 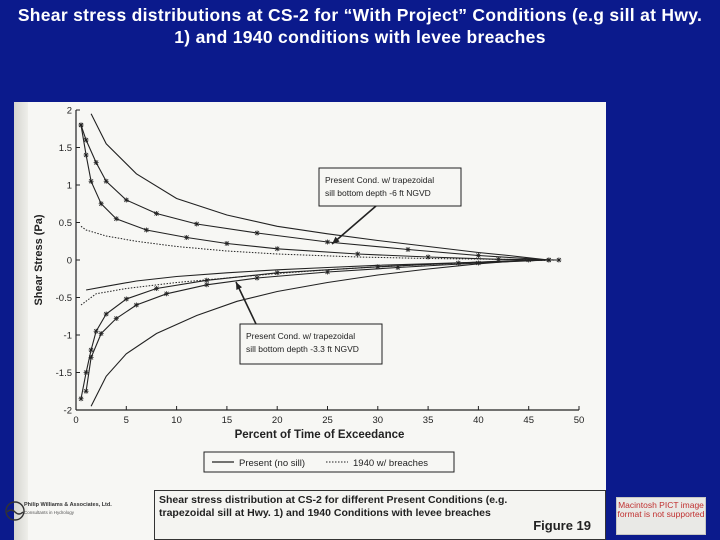 What do you see at coordinates (68, 411) in the screenshot?
I see `y-tick-label: -2` at bounding box center [68, 411].